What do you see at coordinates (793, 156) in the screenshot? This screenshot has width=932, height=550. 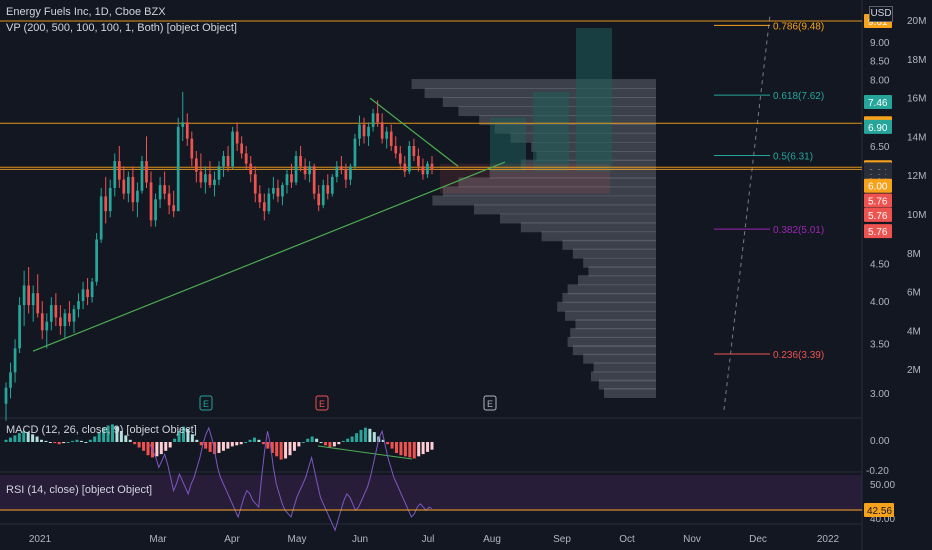 I see `fib-level-label: 0.5(6.31)` at bounding box center [793, 156].